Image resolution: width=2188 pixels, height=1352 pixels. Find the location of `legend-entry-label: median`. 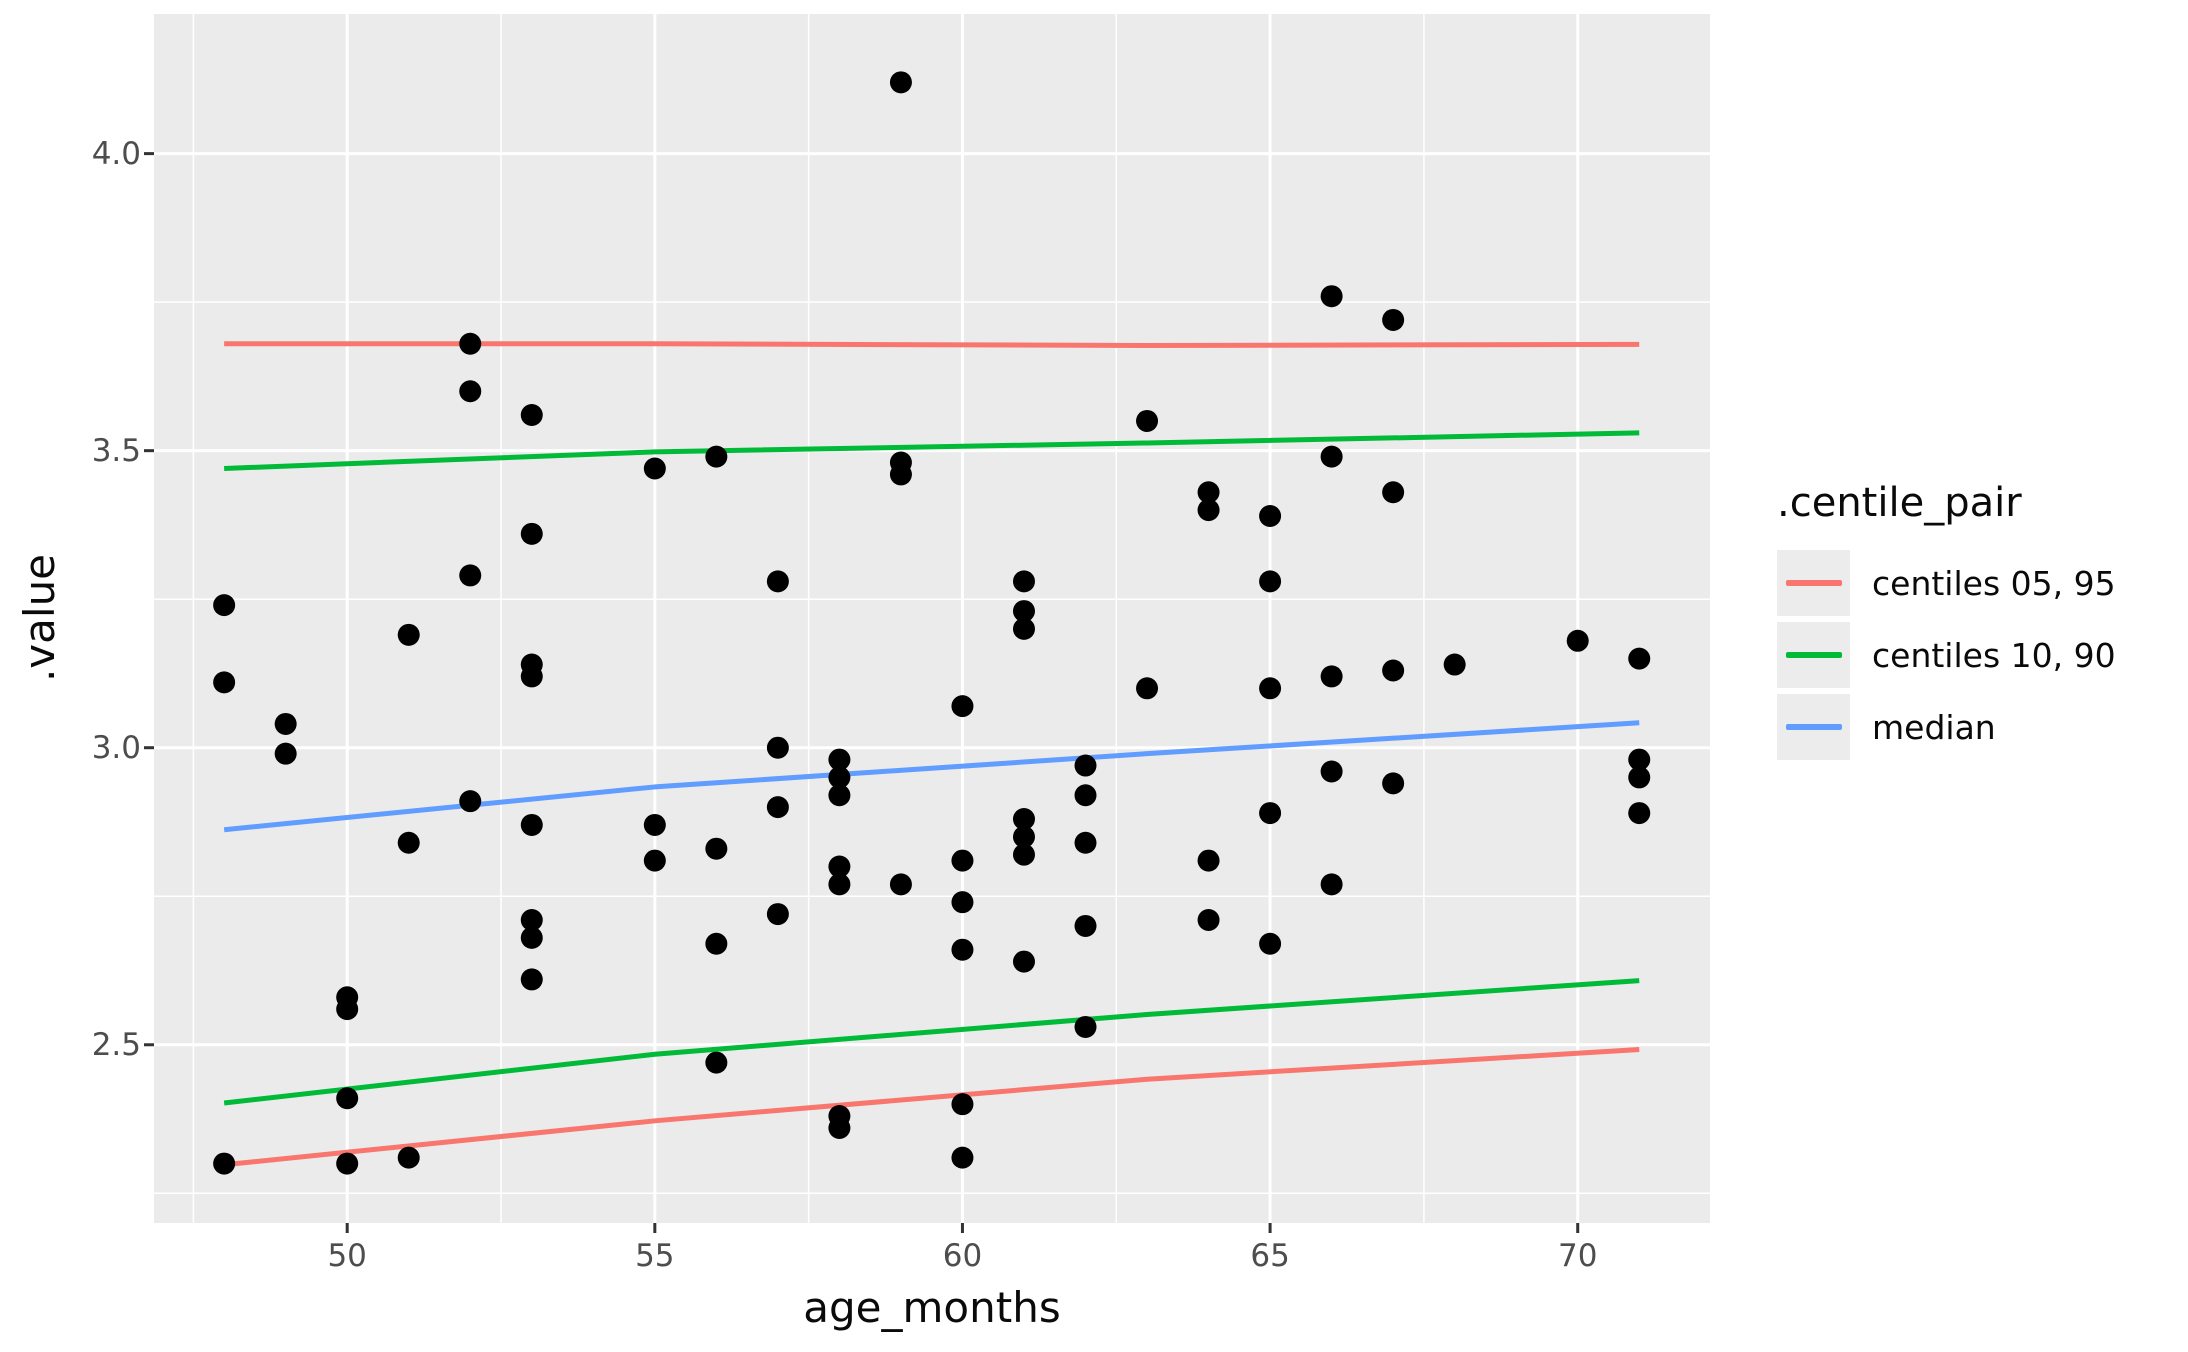

legend-entry-label: median is located at coordinates (1934, 727).